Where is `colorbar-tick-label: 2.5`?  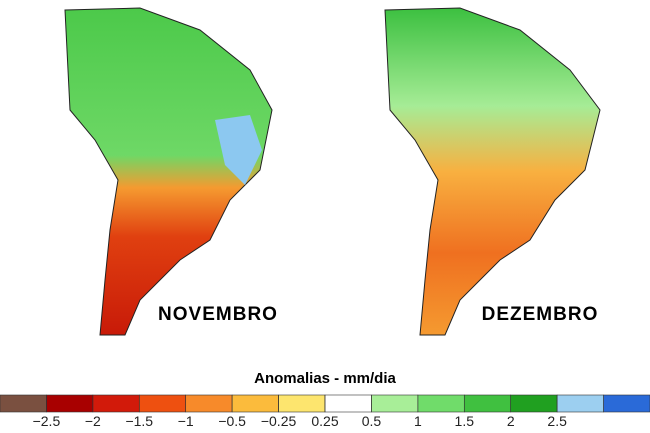 colorbar-tick-label: 2.5 is located at coordinates (557, 421).